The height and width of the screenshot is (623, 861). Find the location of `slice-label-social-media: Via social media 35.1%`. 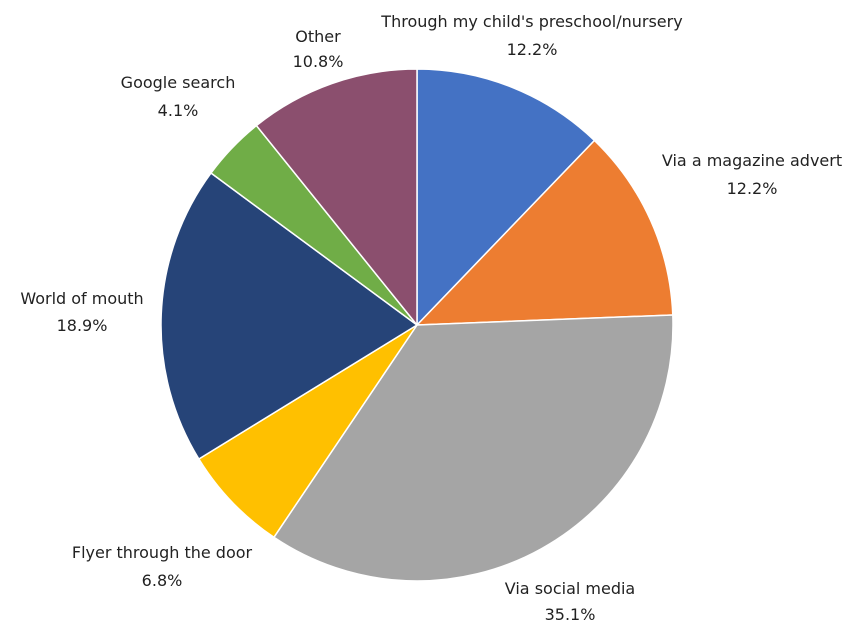

slice-label-social-media: Via social media 35.1% is located at coordinates (570, 601).